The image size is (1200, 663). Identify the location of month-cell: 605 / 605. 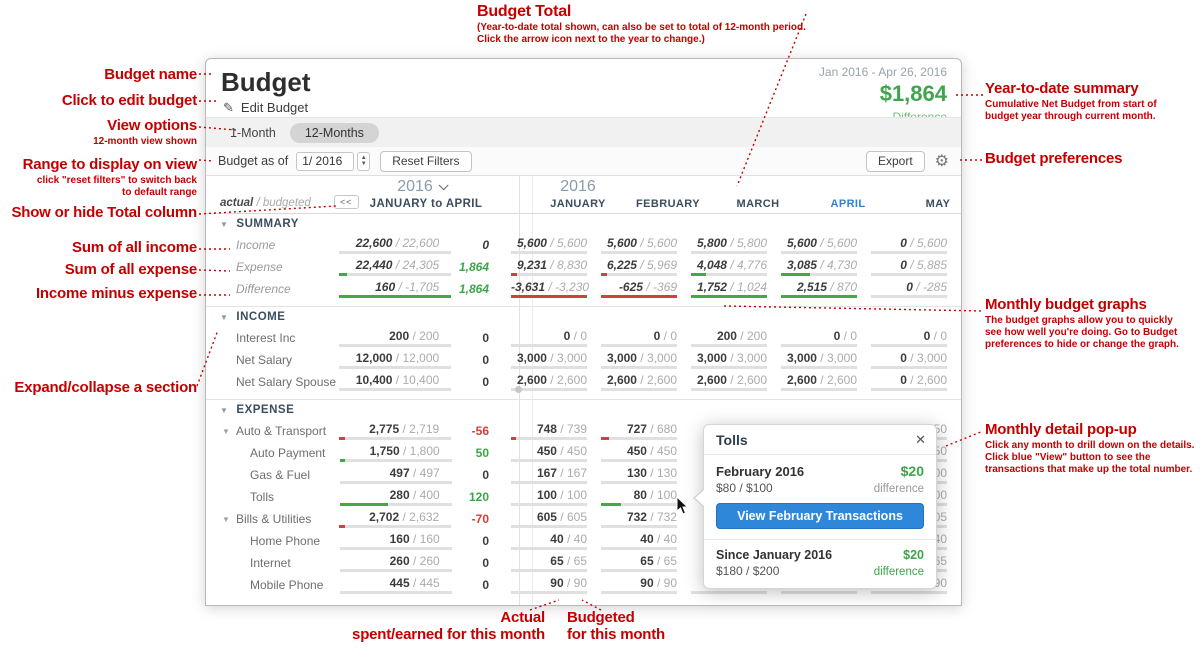
(556, 519).